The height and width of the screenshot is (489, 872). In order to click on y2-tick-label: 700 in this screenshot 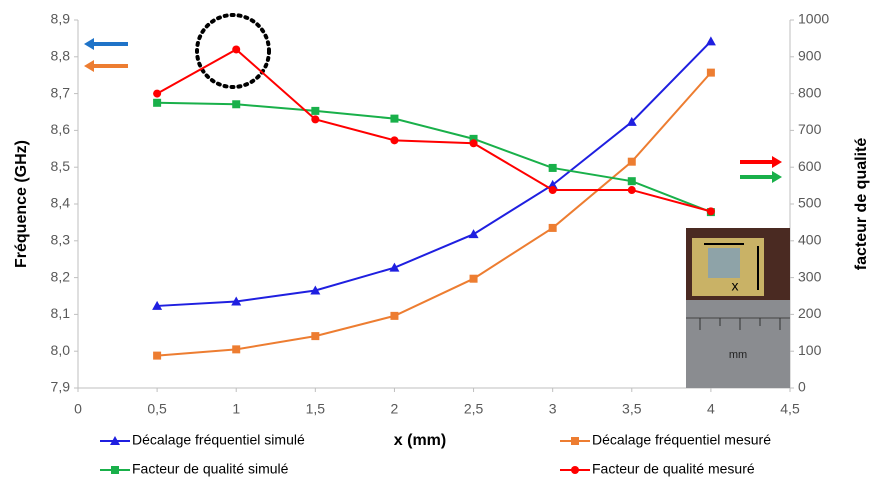, I will do `click(810, 129)`.